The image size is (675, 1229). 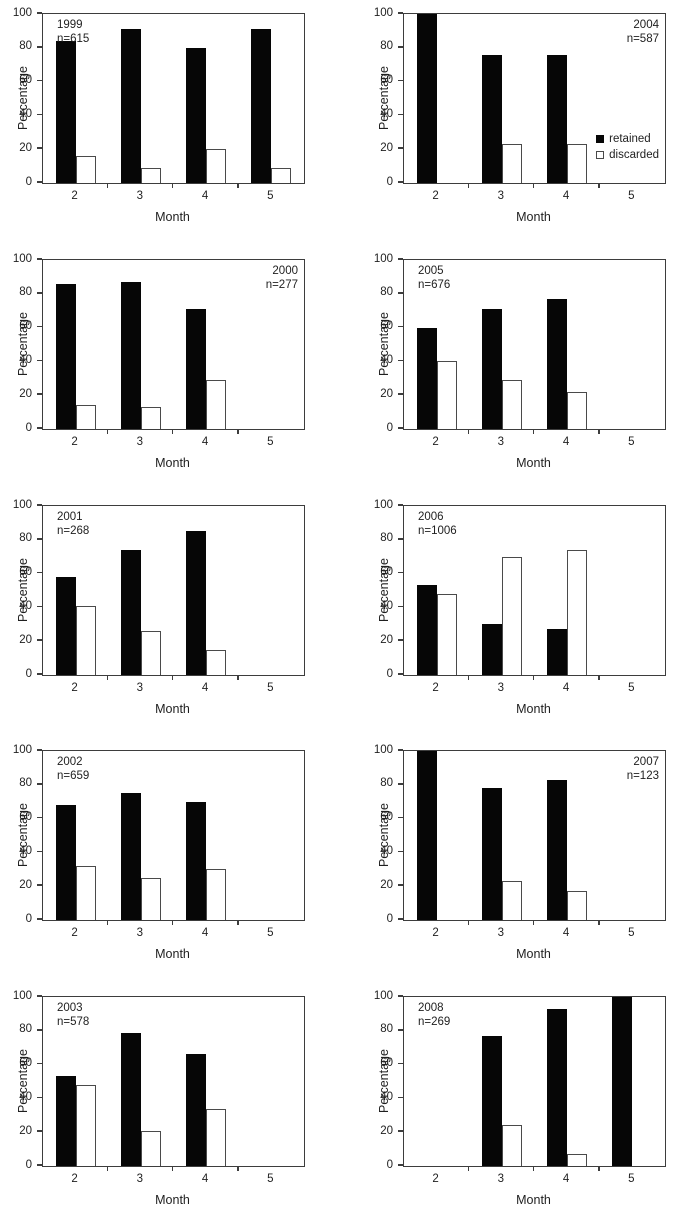 What do you see at coordinates (431, 1015) in the screenshot?
I see `annotation-2008: 2008 n=269` at bounding box center [431, 1015].